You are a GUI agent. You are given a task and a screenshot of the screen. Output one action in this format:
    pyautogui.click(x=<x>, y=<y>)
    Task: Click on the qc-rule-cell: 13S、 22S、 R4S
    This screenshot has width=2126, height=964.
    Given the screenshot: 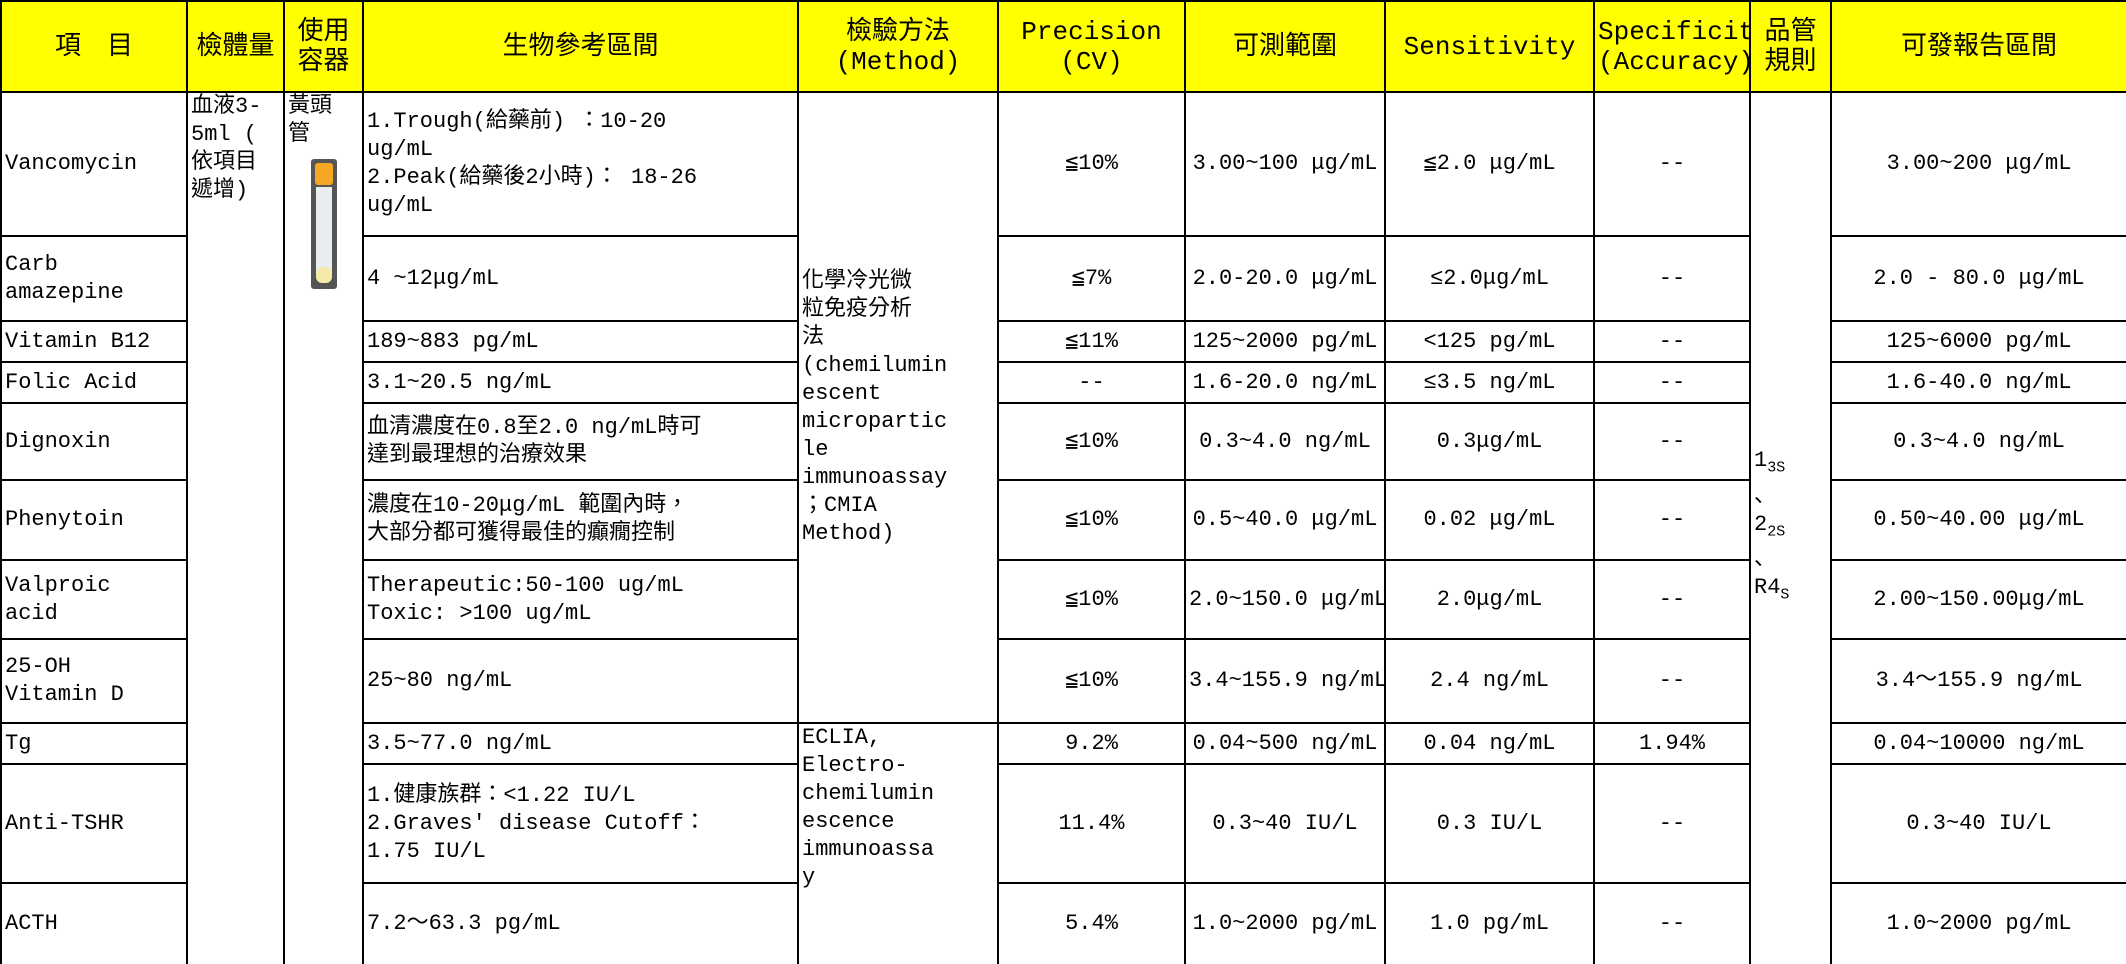 What is the action you would take?
    pyautogui.click(x=1790, y=527)
    